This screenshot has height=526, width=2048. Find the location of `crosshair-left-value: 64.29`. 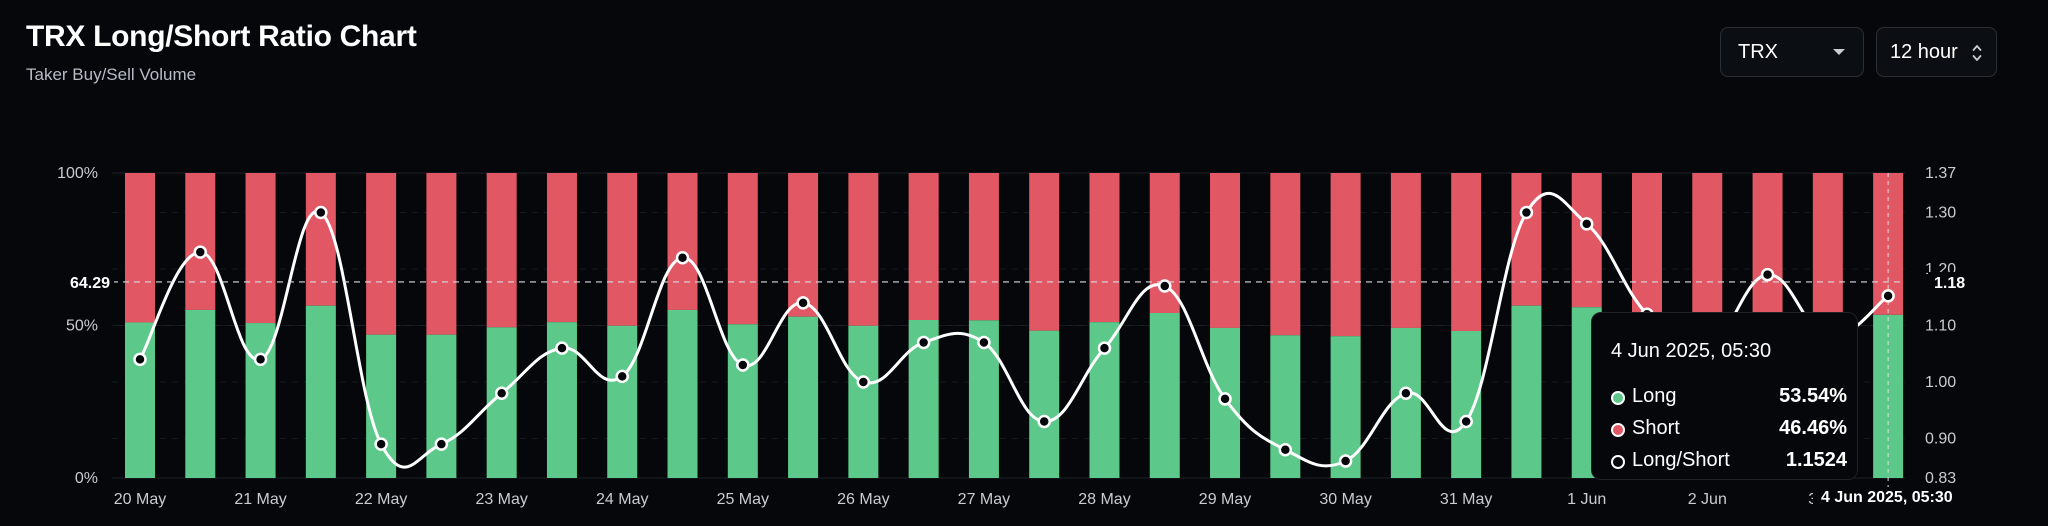

crosshair-left-value: 64.29 is located at coordinates (79, 284).